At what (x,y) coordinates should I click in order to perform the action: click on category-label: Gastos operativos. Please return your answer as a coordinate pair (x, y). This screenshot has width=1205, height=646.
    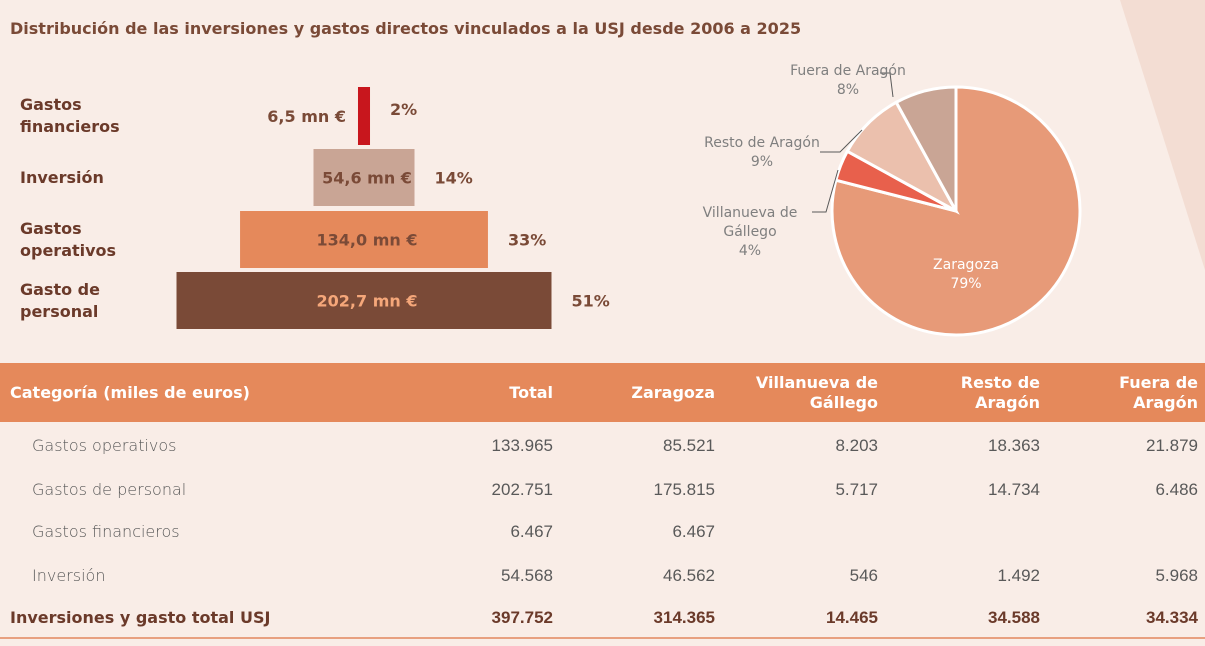
    Looking at the image, I should click on (68, 239).